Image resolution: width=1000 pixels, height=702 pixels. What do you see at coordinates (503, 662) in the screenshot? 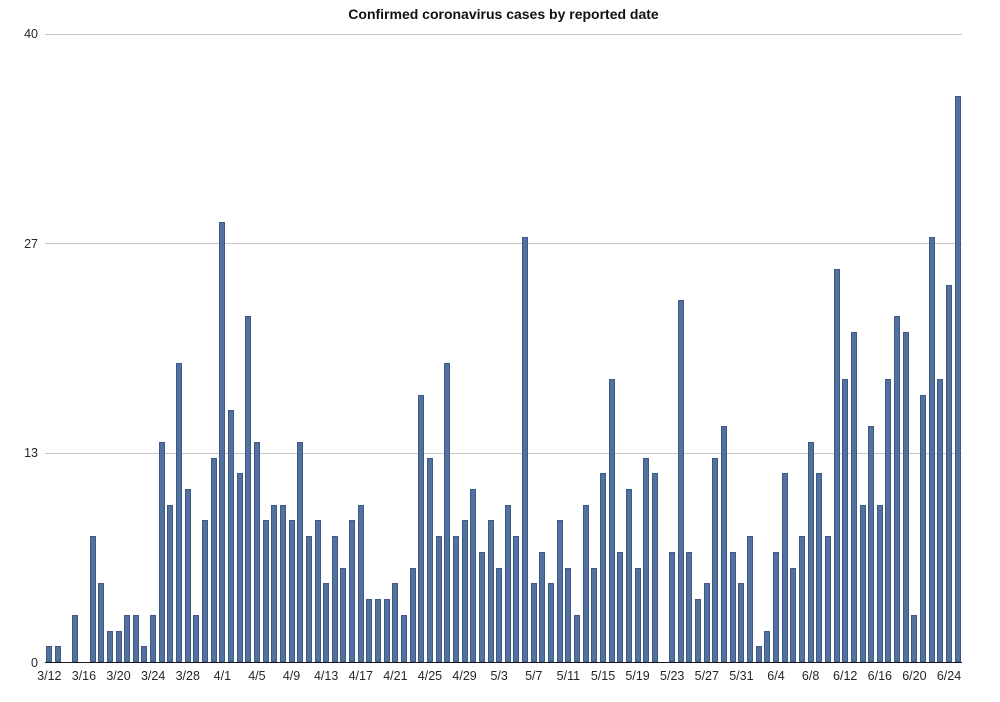
I see `x-axis-line` at bounding box center [503, 662].